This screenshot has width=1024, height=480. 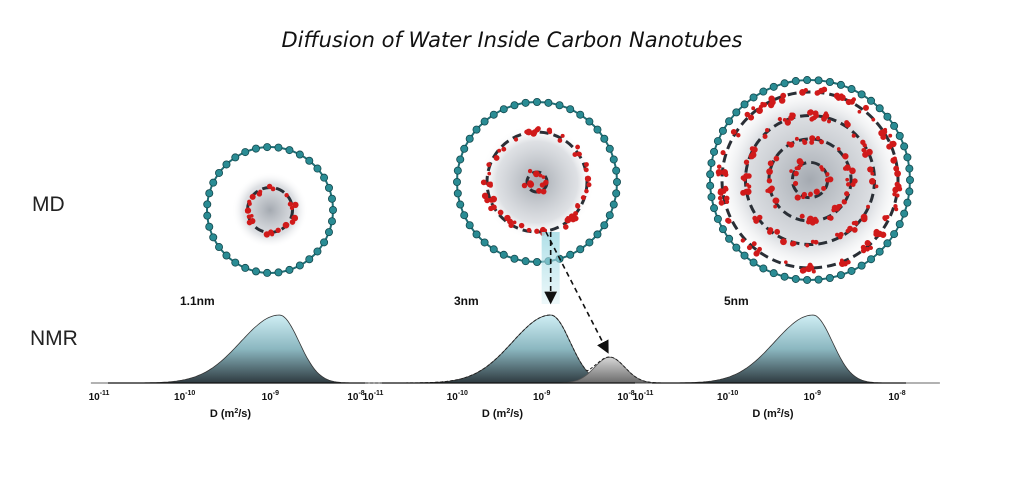 I want to click on x-axis-title: D (m2/s), so click(x=231, y=414).